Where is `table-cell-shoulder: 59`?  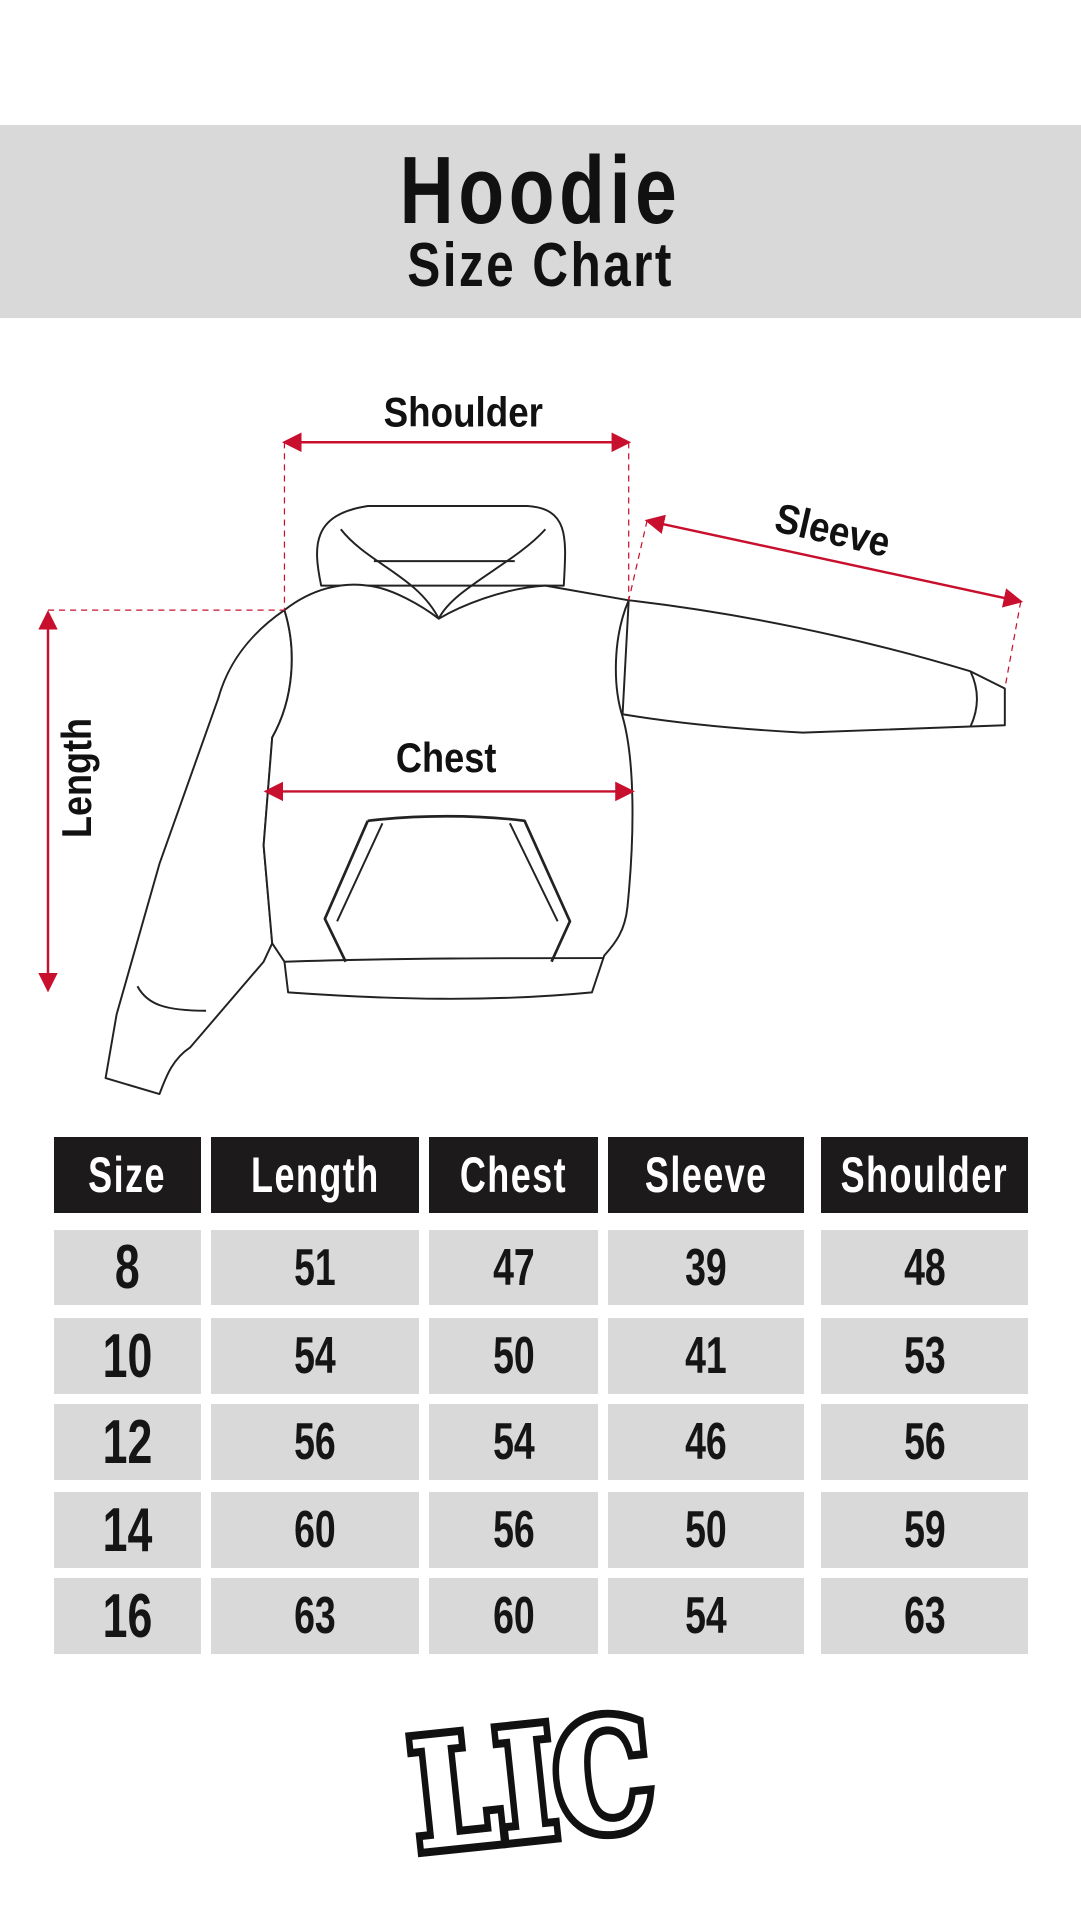
table-cell-shoulder: 59 is located at coordinates (924, 1530).